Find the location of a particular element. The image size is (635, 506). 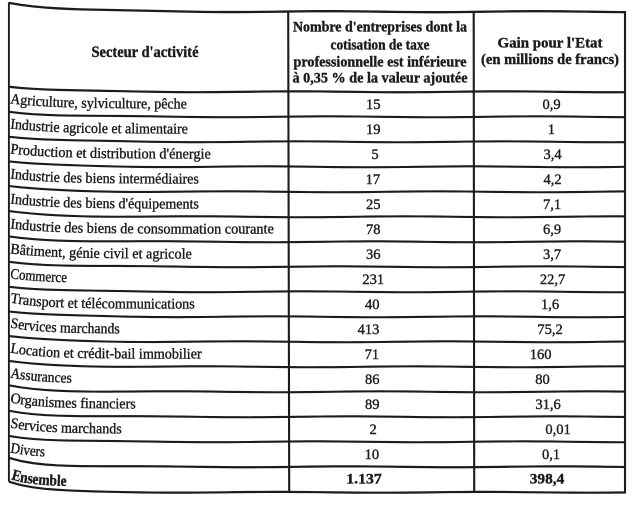

svg-text: 7,1 is located at coordinates (552, 205).